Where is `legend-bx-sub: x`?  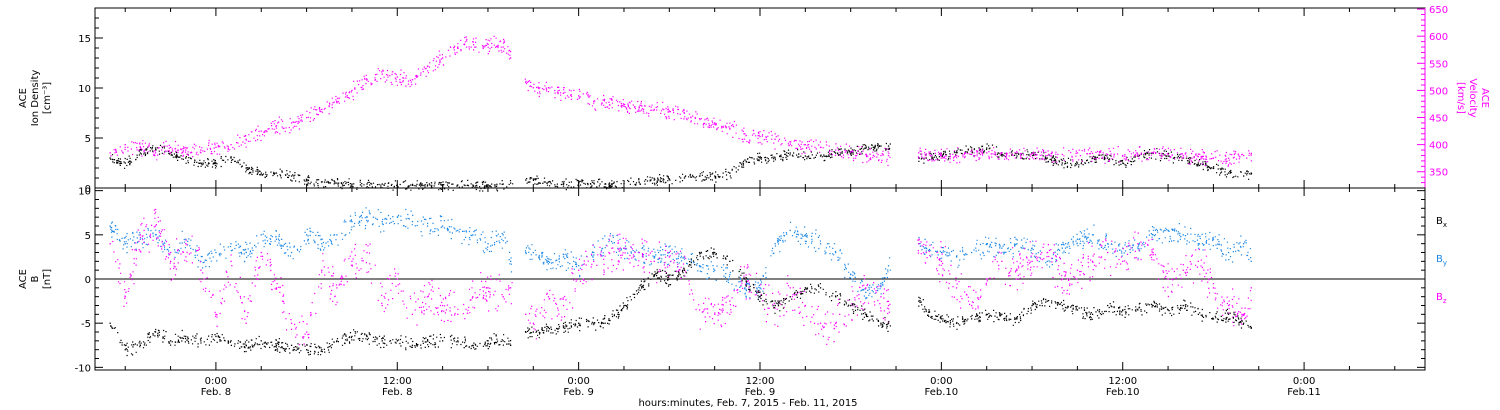
legend-bx-sub: x is located at coordinates (1445, 225).